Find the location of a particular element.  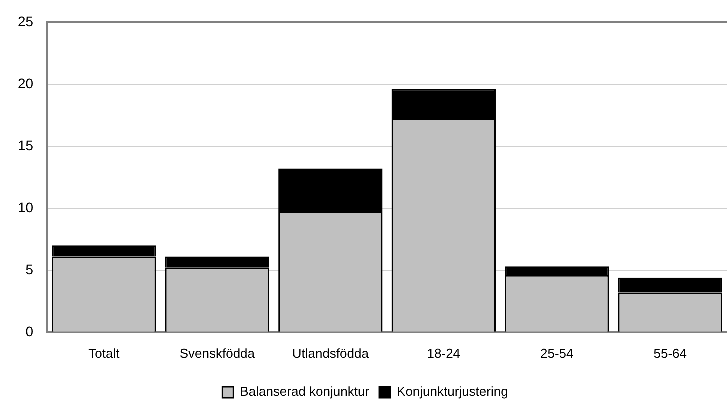

legend-label: Balanserad konjunktur is located at coordinates (305, 392).